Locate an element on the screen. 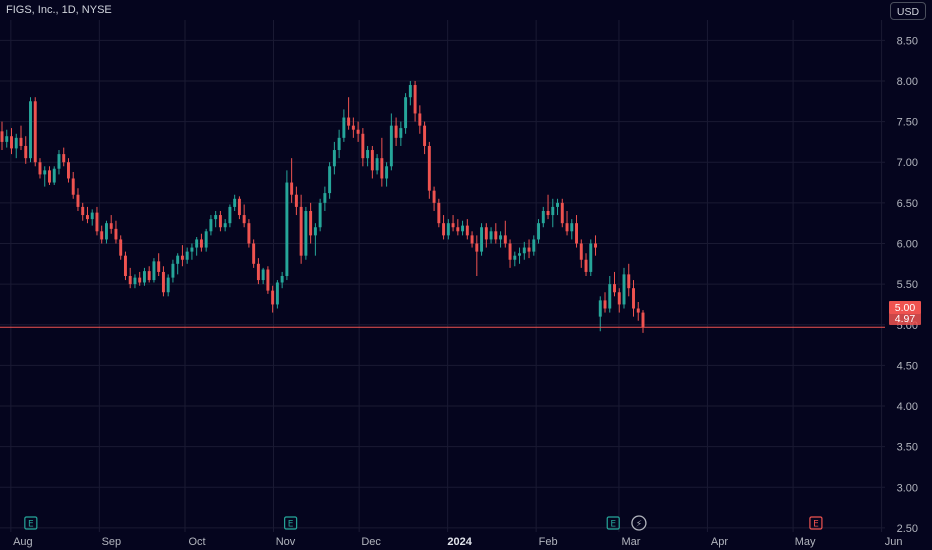 This screenshot has height=550, width=932. x-tick-label: Feb is located at coordinates (548, 542).